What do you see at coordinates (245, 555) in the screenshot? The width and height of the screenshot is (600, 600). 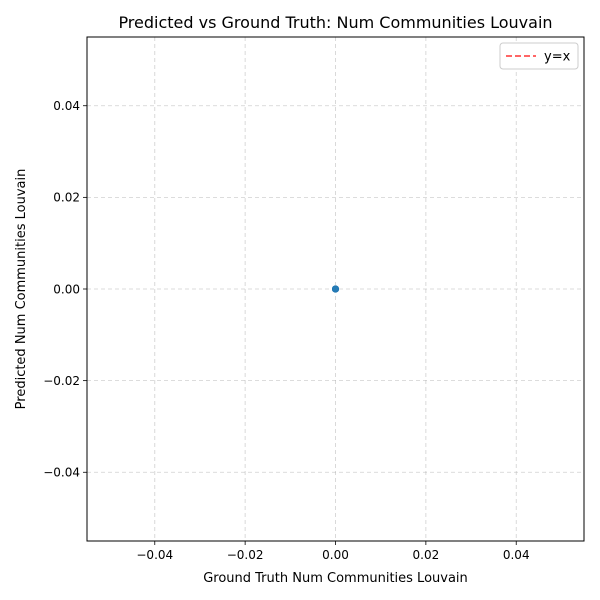 I see `x-tick-label: −0.02` at bounding box center [245, 555].